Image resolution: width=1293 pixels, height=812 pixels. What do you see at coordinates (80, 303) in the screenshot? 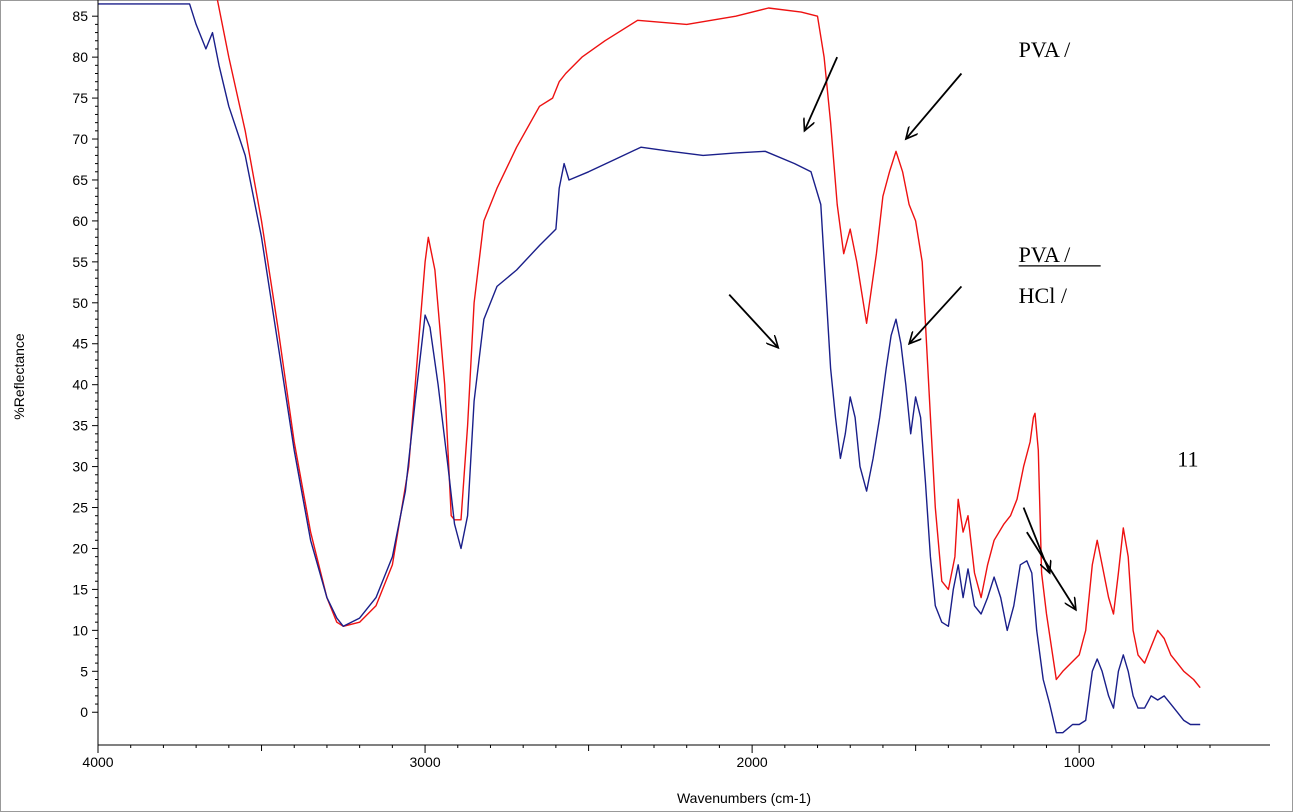
I see `y-tick-label: 50` at bounding box center [80, 303].